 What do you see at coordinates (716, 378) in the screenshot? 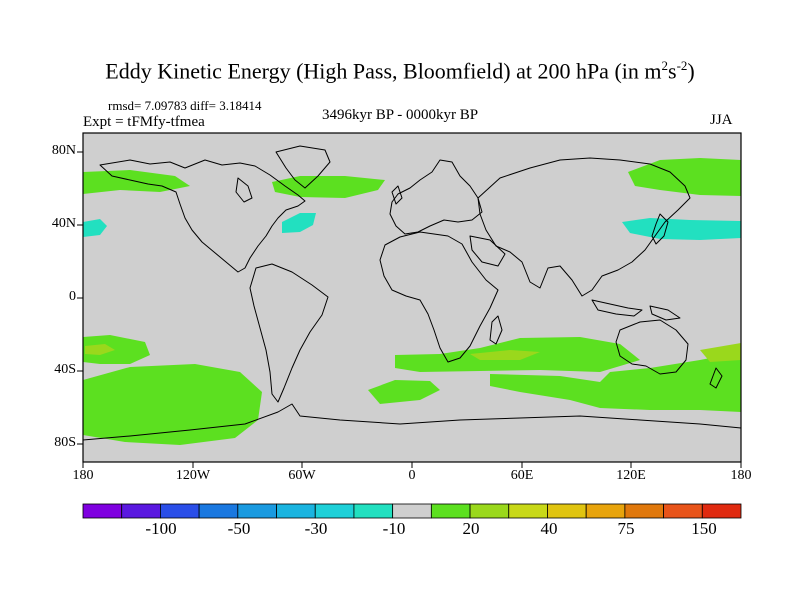
I see `coast-newzealand` at bounding box center [716, 378].